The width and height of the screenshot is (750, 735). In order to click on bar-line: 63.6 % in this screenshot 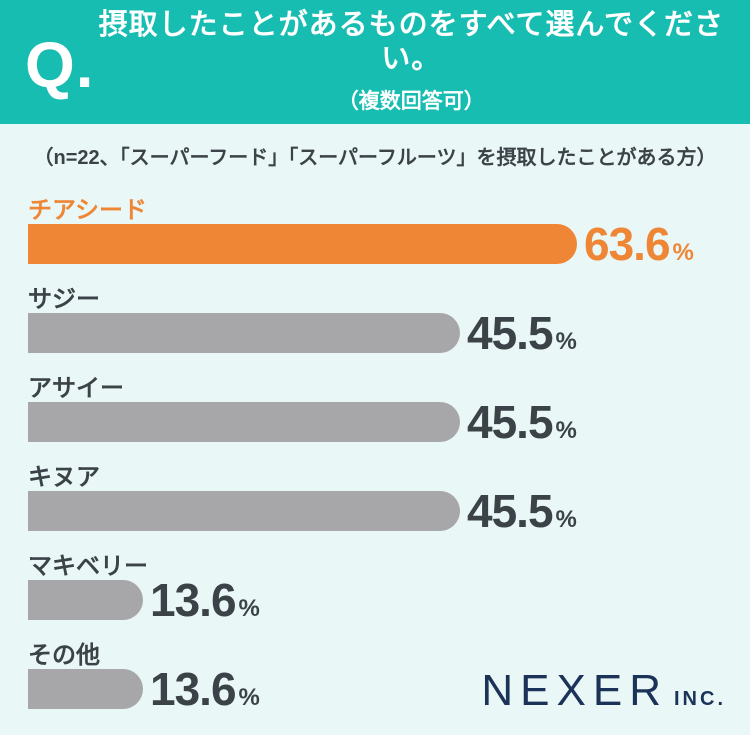, I will do `click(389, 244)`.